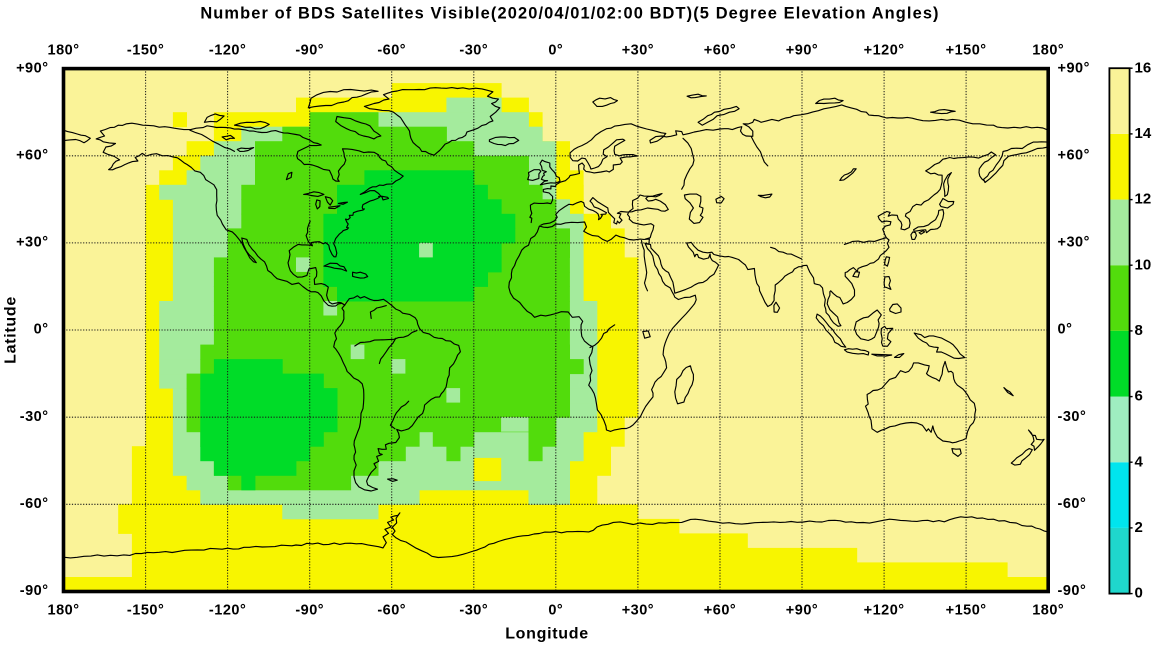  I want to click on svg-text: 16, so click(1143, 67).